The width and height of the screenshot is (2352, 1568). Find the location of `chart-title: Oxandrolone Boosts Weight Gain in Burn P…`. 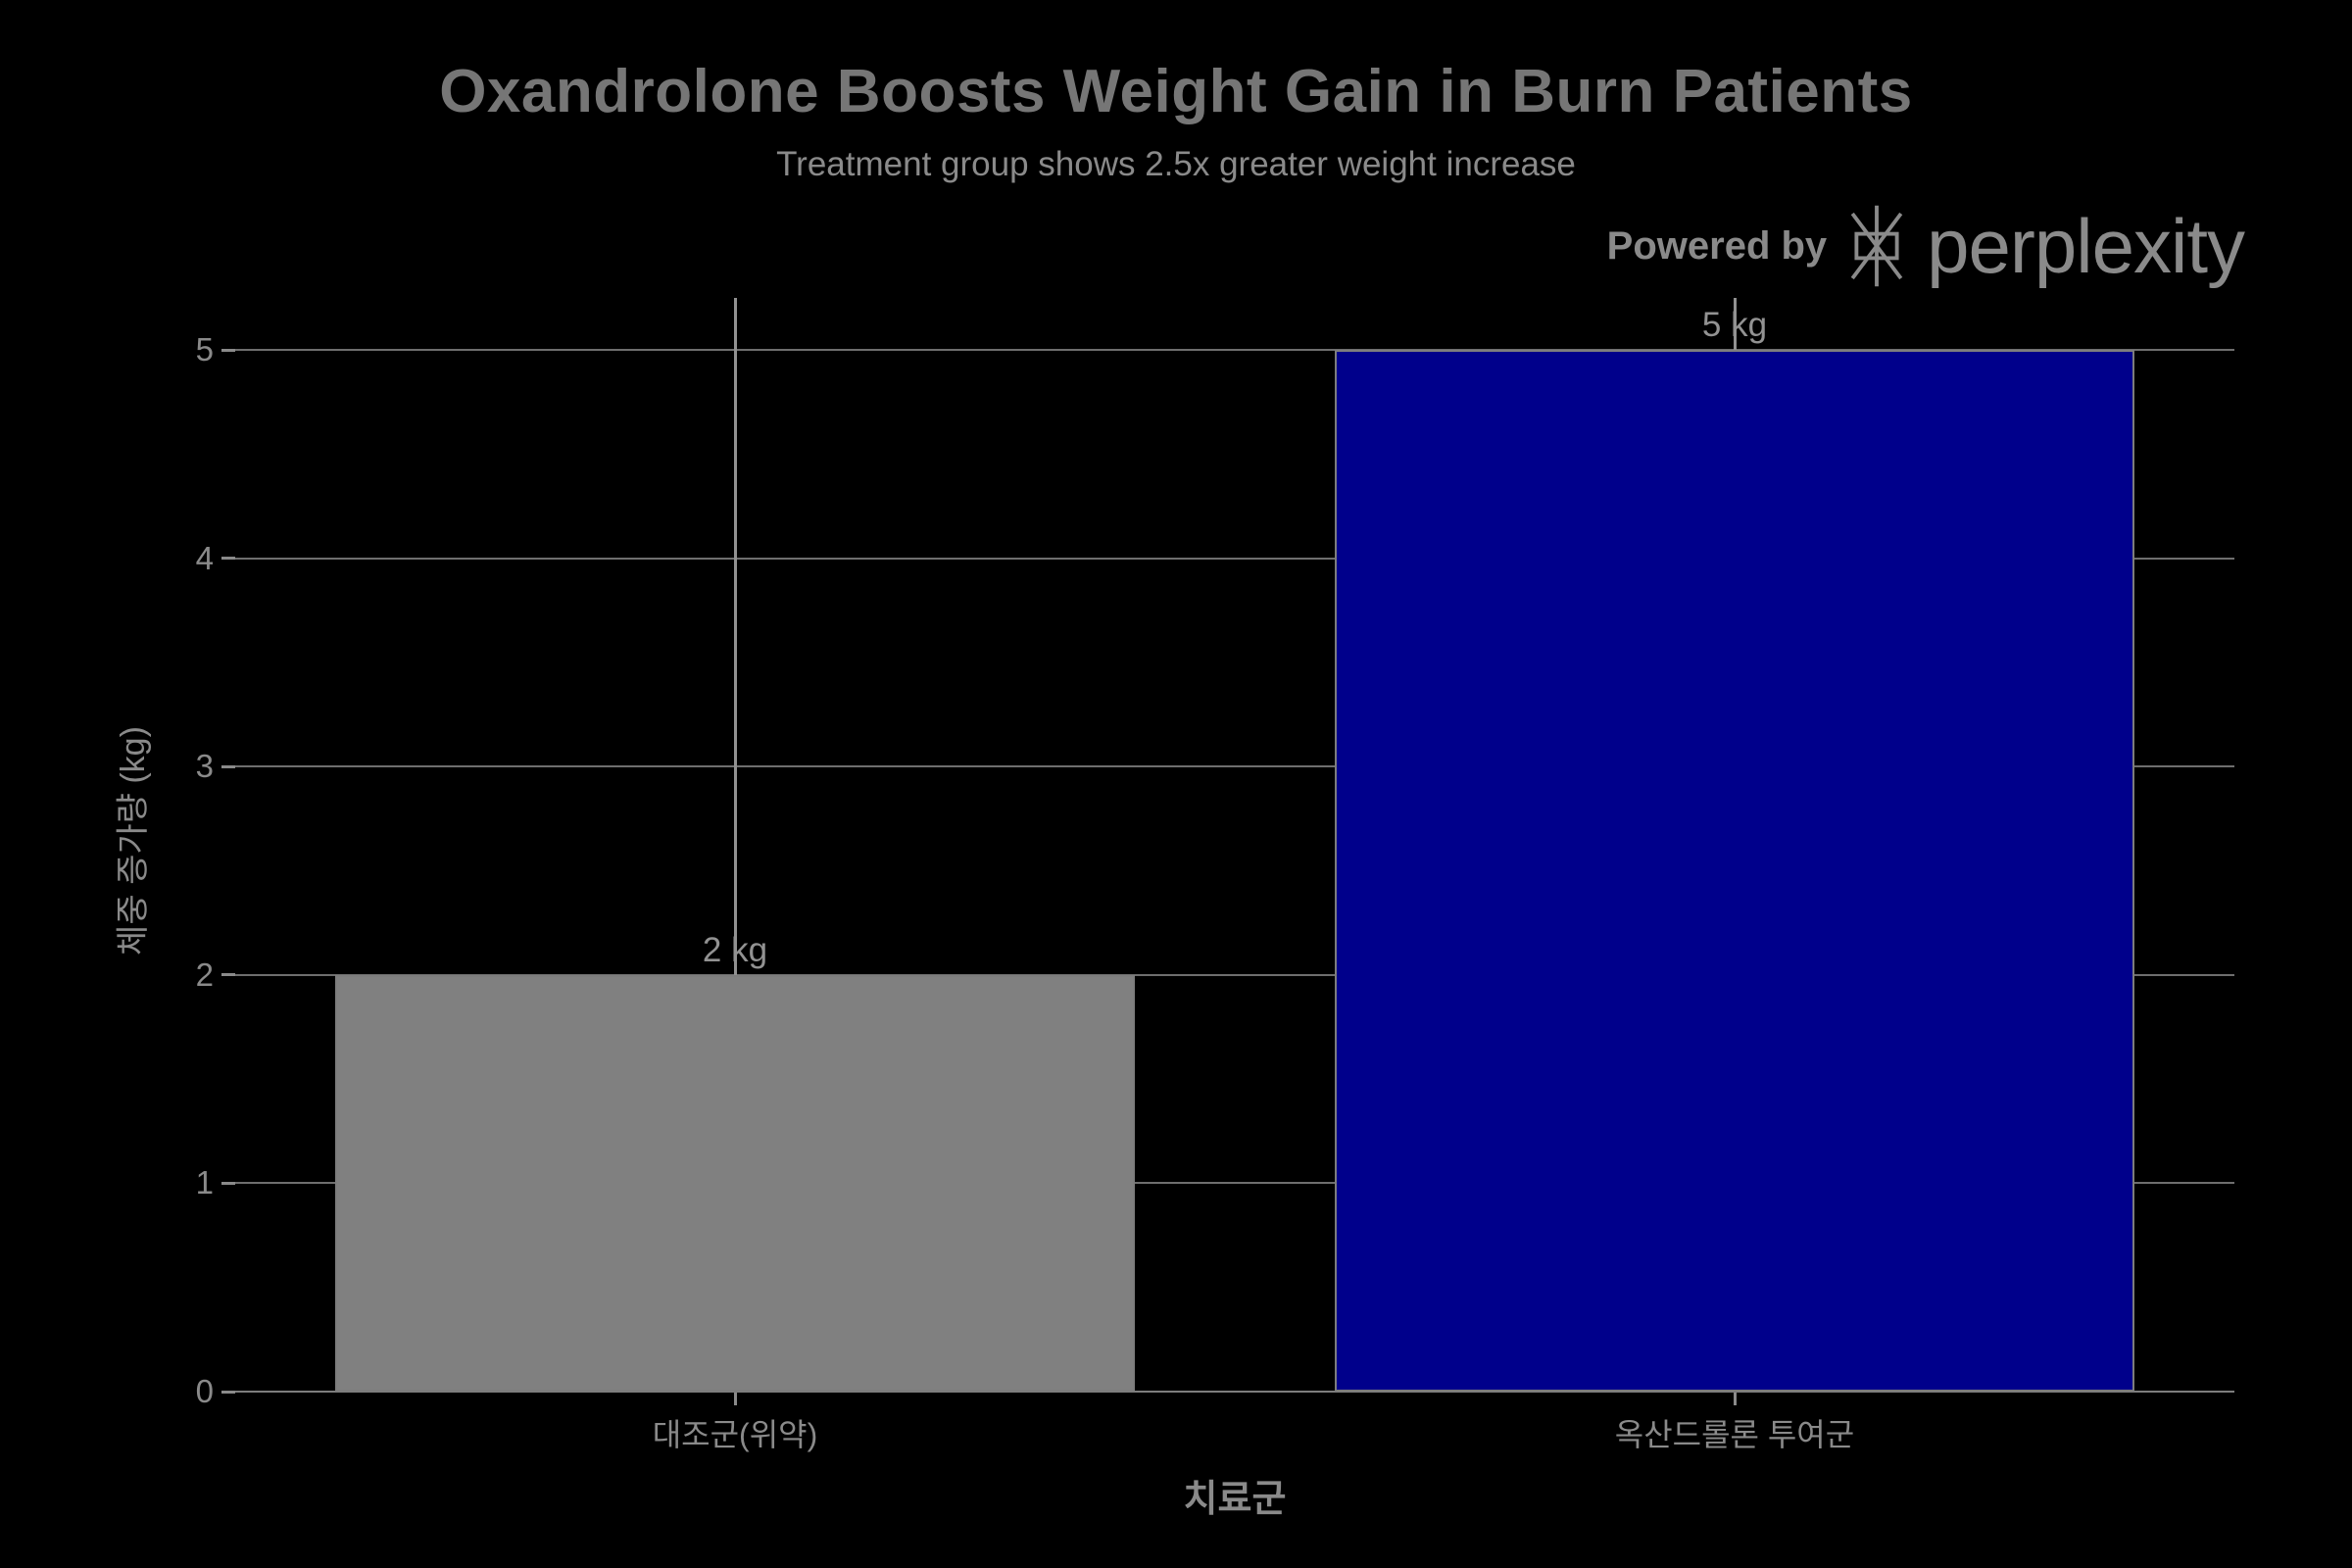

chart-title: Oxandrolone Boosts Weight Gain in Burn P… is located at coordinates (1176, 91).